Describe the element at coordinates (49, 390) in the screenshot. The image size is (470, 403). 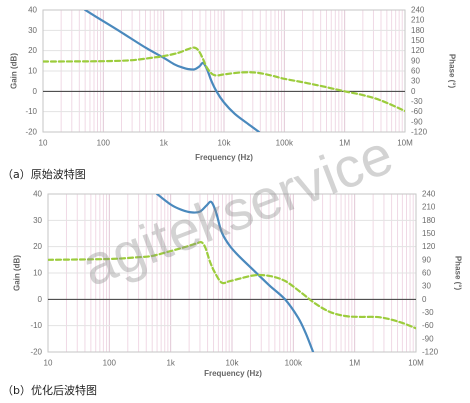
I see `figure-caption: （b）优化后波特图` at that location.